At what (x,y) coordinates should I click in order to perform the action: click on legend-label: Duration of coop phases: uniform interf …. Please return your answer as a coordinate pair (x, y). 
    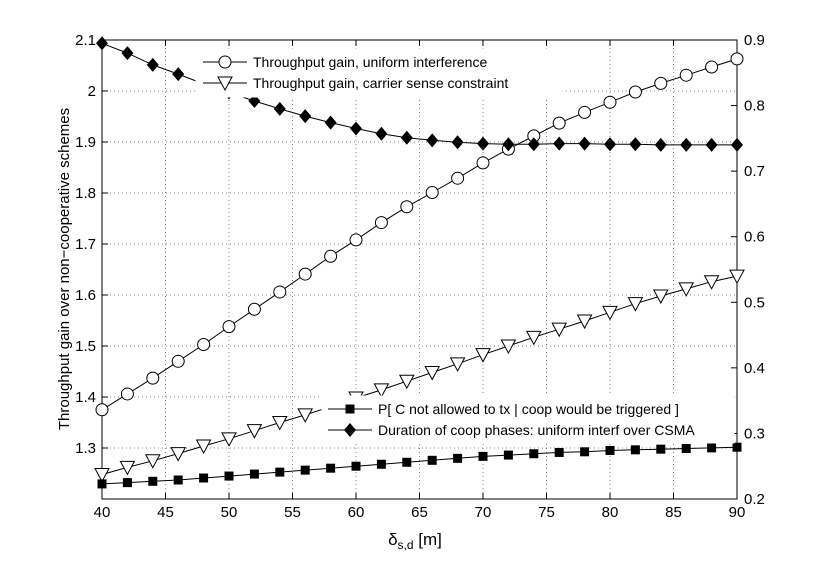
    Looking at the image, I should click on (536, 430).